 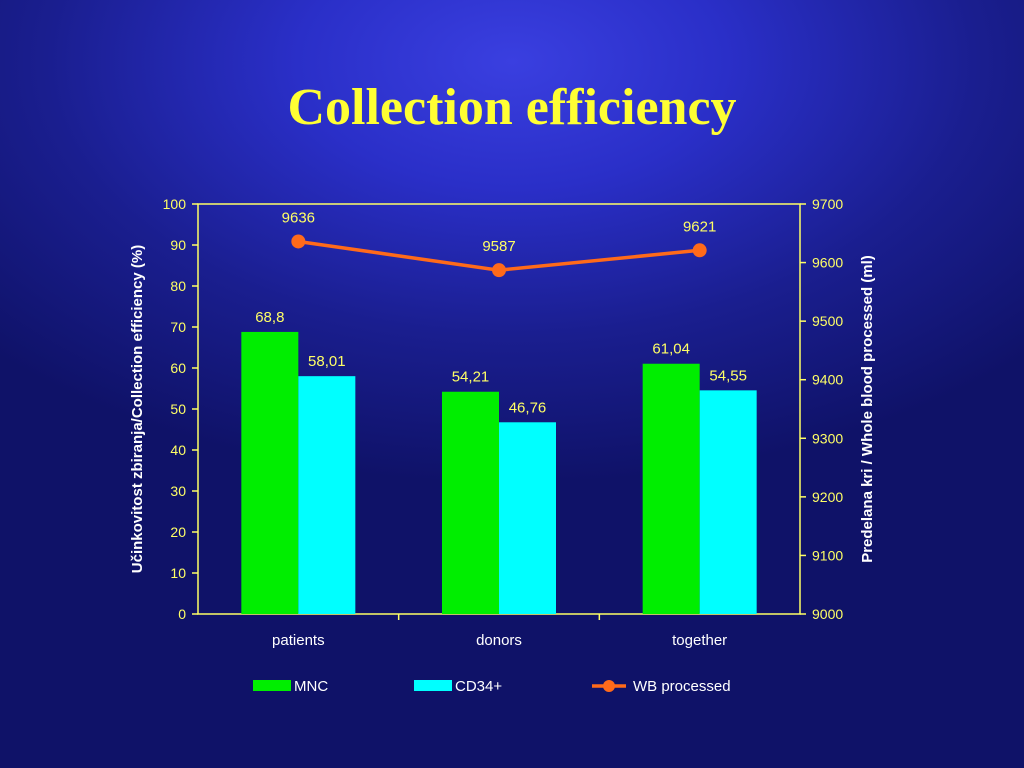 What do you see at coordinates (827, 555) in the screenshot?
I see `right-tick-label: 9100` at bounding box center [827, 555].